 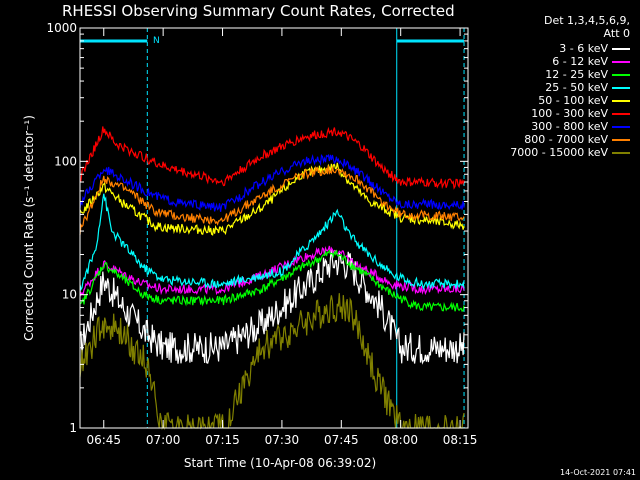 I want to click on y-tick-label-1: 10, so click(x=69, y=295).